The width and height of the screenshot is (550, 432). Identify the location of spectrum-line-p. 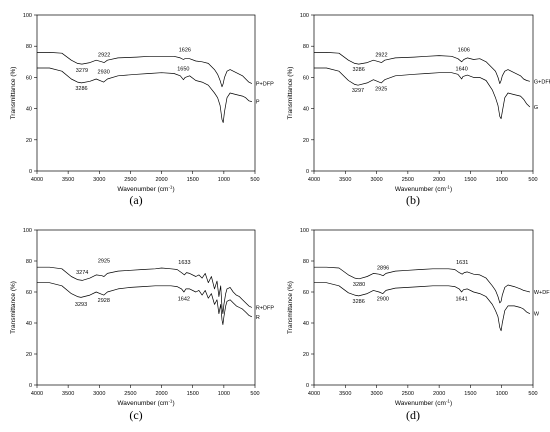
(144, 95).